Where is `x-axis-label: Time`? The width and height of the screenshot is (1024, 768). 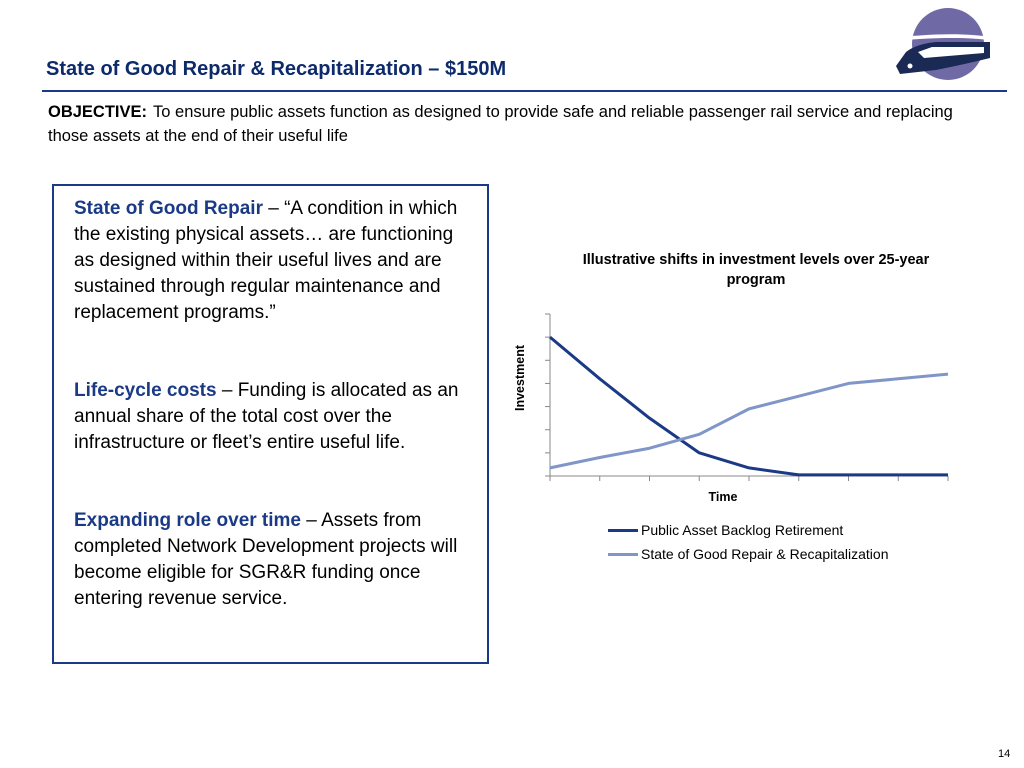 x-axis-label: Time is located at coordinates (723, 497).